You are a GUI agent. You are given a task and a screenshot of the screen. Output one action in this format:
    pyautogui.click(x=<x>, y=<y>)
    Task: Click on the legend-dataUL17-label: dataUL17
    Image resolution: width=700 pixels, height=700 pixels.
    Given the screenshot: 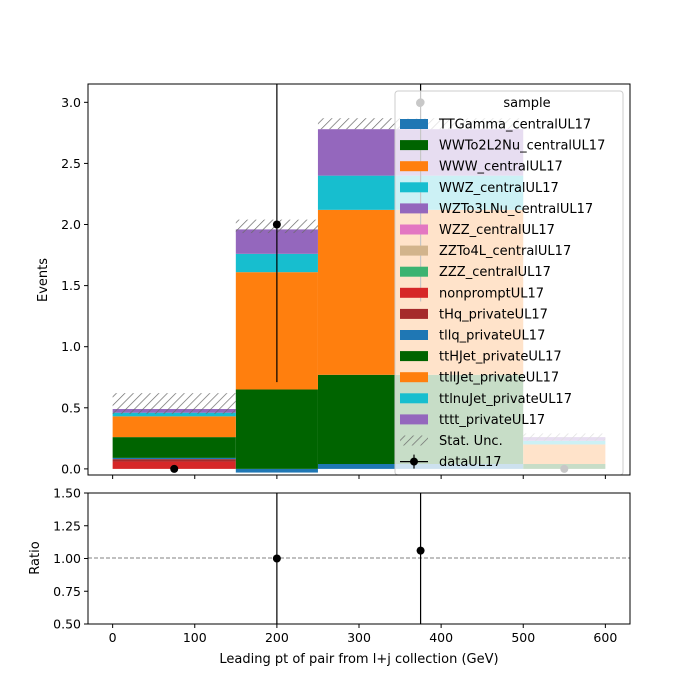 What is the action you would take?
    pyautogui.click(x=470, y=462)
    